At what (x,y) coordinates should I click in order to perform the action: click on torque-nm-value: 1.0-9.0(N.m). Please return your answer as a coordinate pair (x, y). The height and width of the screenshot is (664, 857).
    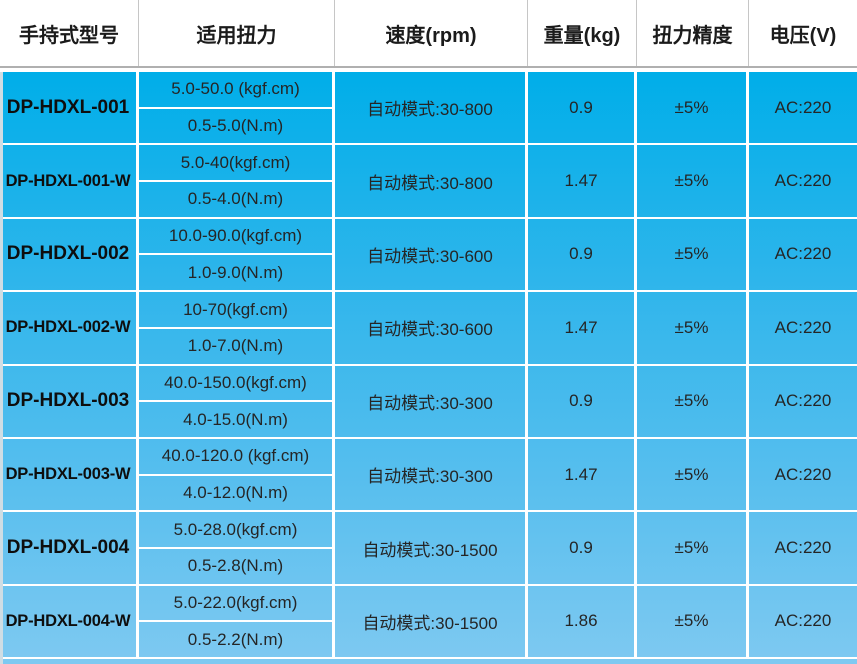
    Looking at the image, I should click on (235, 271).